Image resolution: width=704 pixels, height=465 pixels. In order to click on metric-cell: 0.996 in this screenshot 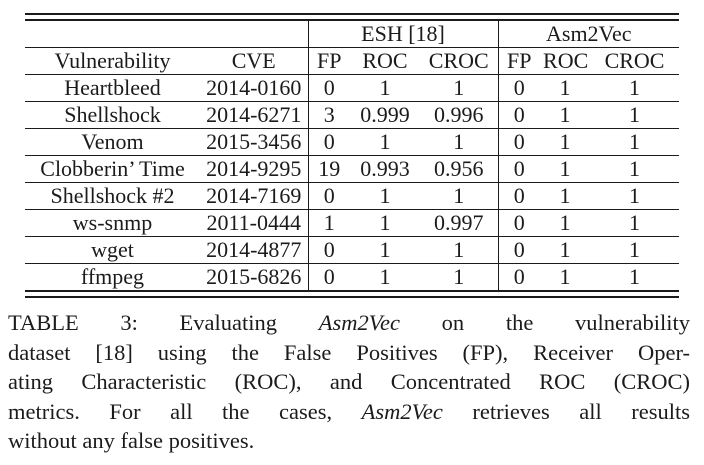, I will do `click(459, 115)`.